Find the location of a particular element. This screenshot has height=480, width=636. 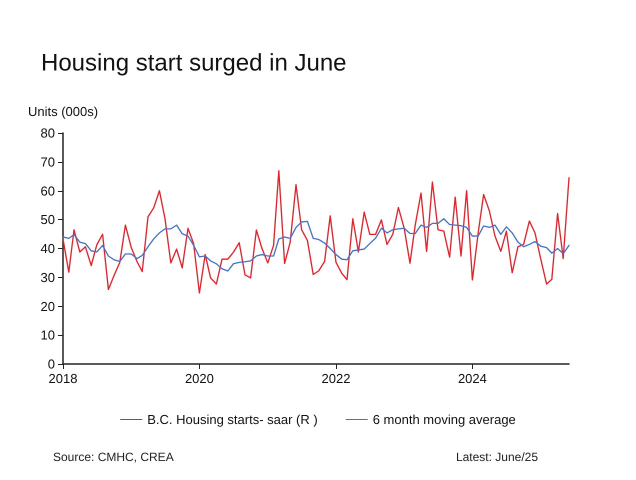

y-tick-label: 50 is located at coordinates (47, 220).